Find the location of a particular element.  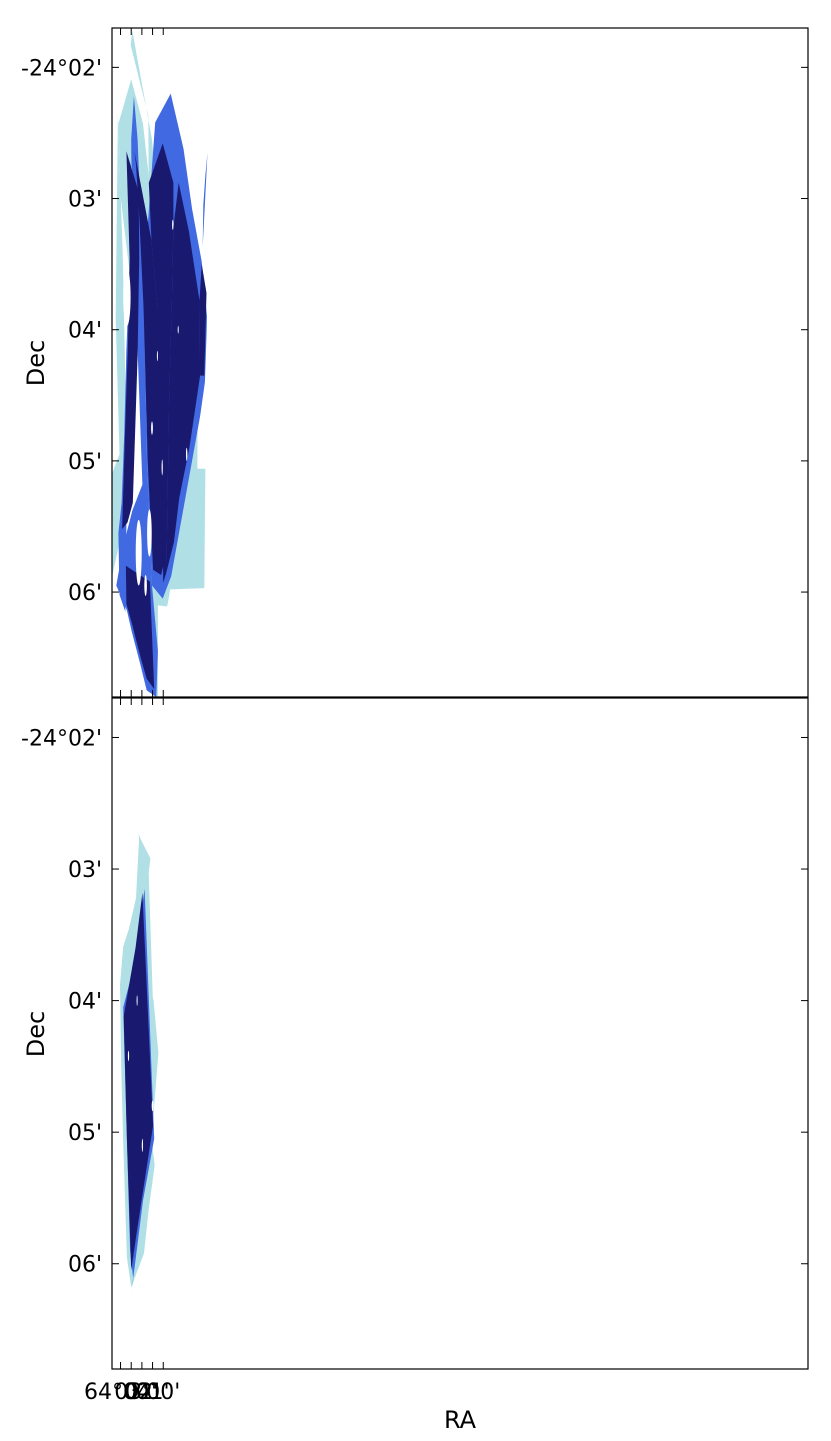

bottom-panel-ytick-label-0: -24°02' is located at coordinates (61, 738).